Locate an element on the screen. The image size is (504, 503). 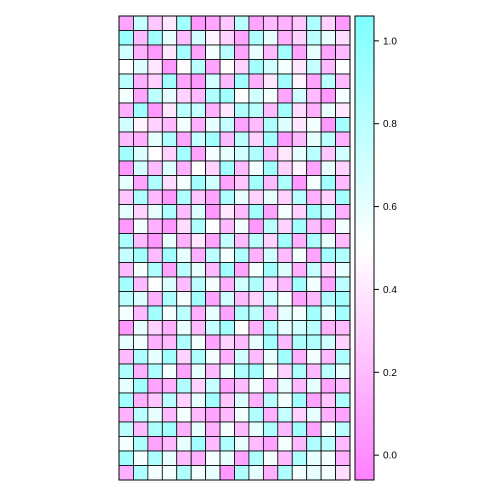
colorbar-axis: 0.0 0.2 0.4 0.6 0.8 1.0 is located at coordinates (385, 249).